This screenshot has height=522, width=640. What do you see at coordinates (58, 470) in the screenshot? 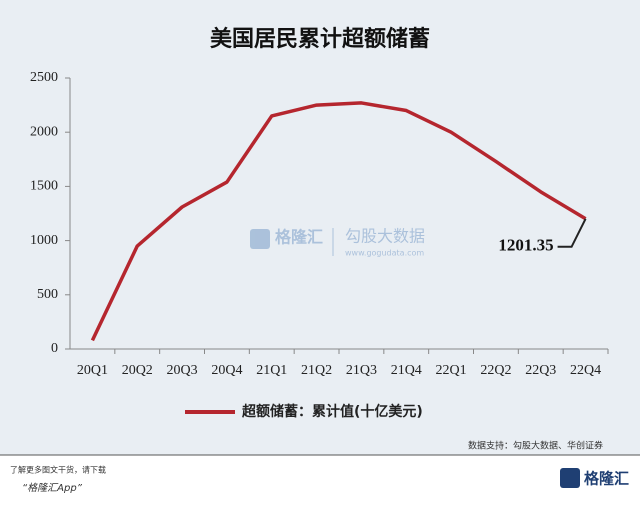
I see `footer-prompt: 了解更多图文干货，请下载` at bounding box center [58, 470].